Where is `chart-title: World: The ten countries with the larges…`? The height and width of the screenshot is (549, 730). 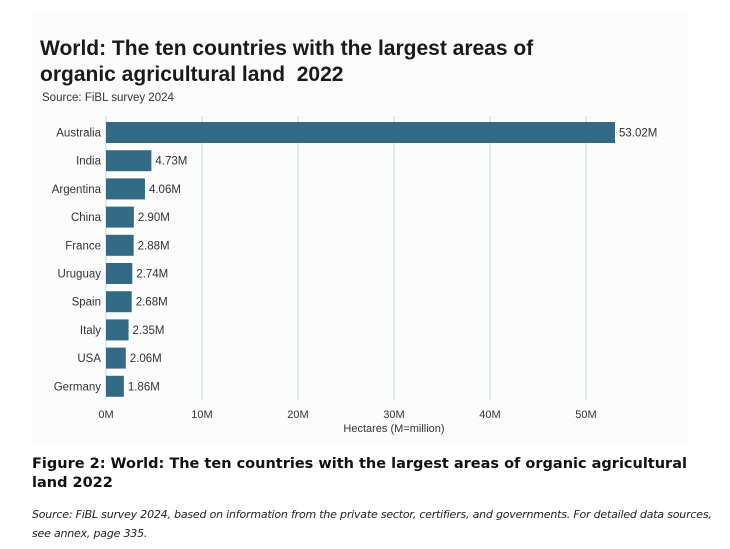 chart-title: World: The ten countries with the larges… is located at coordinates (350, 62).